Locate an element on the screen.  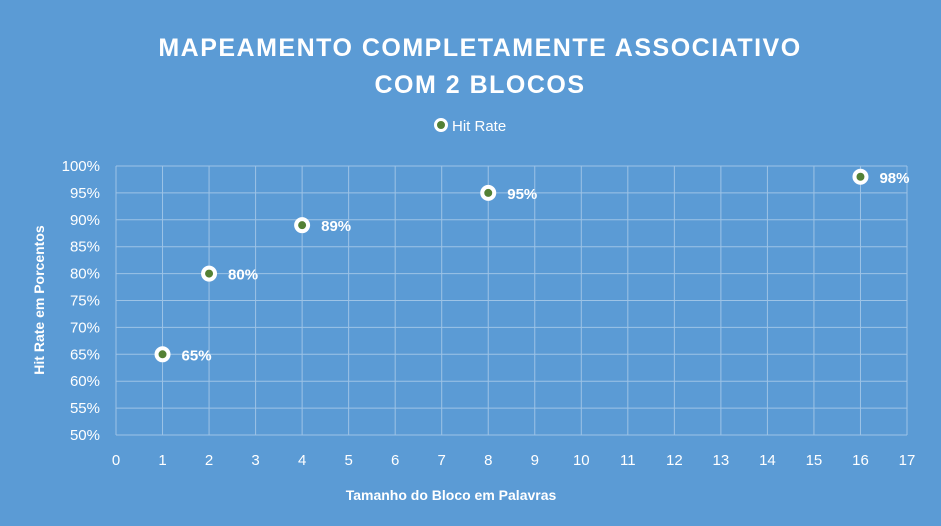
data-label: 98% is located at coordinates (894, 178).